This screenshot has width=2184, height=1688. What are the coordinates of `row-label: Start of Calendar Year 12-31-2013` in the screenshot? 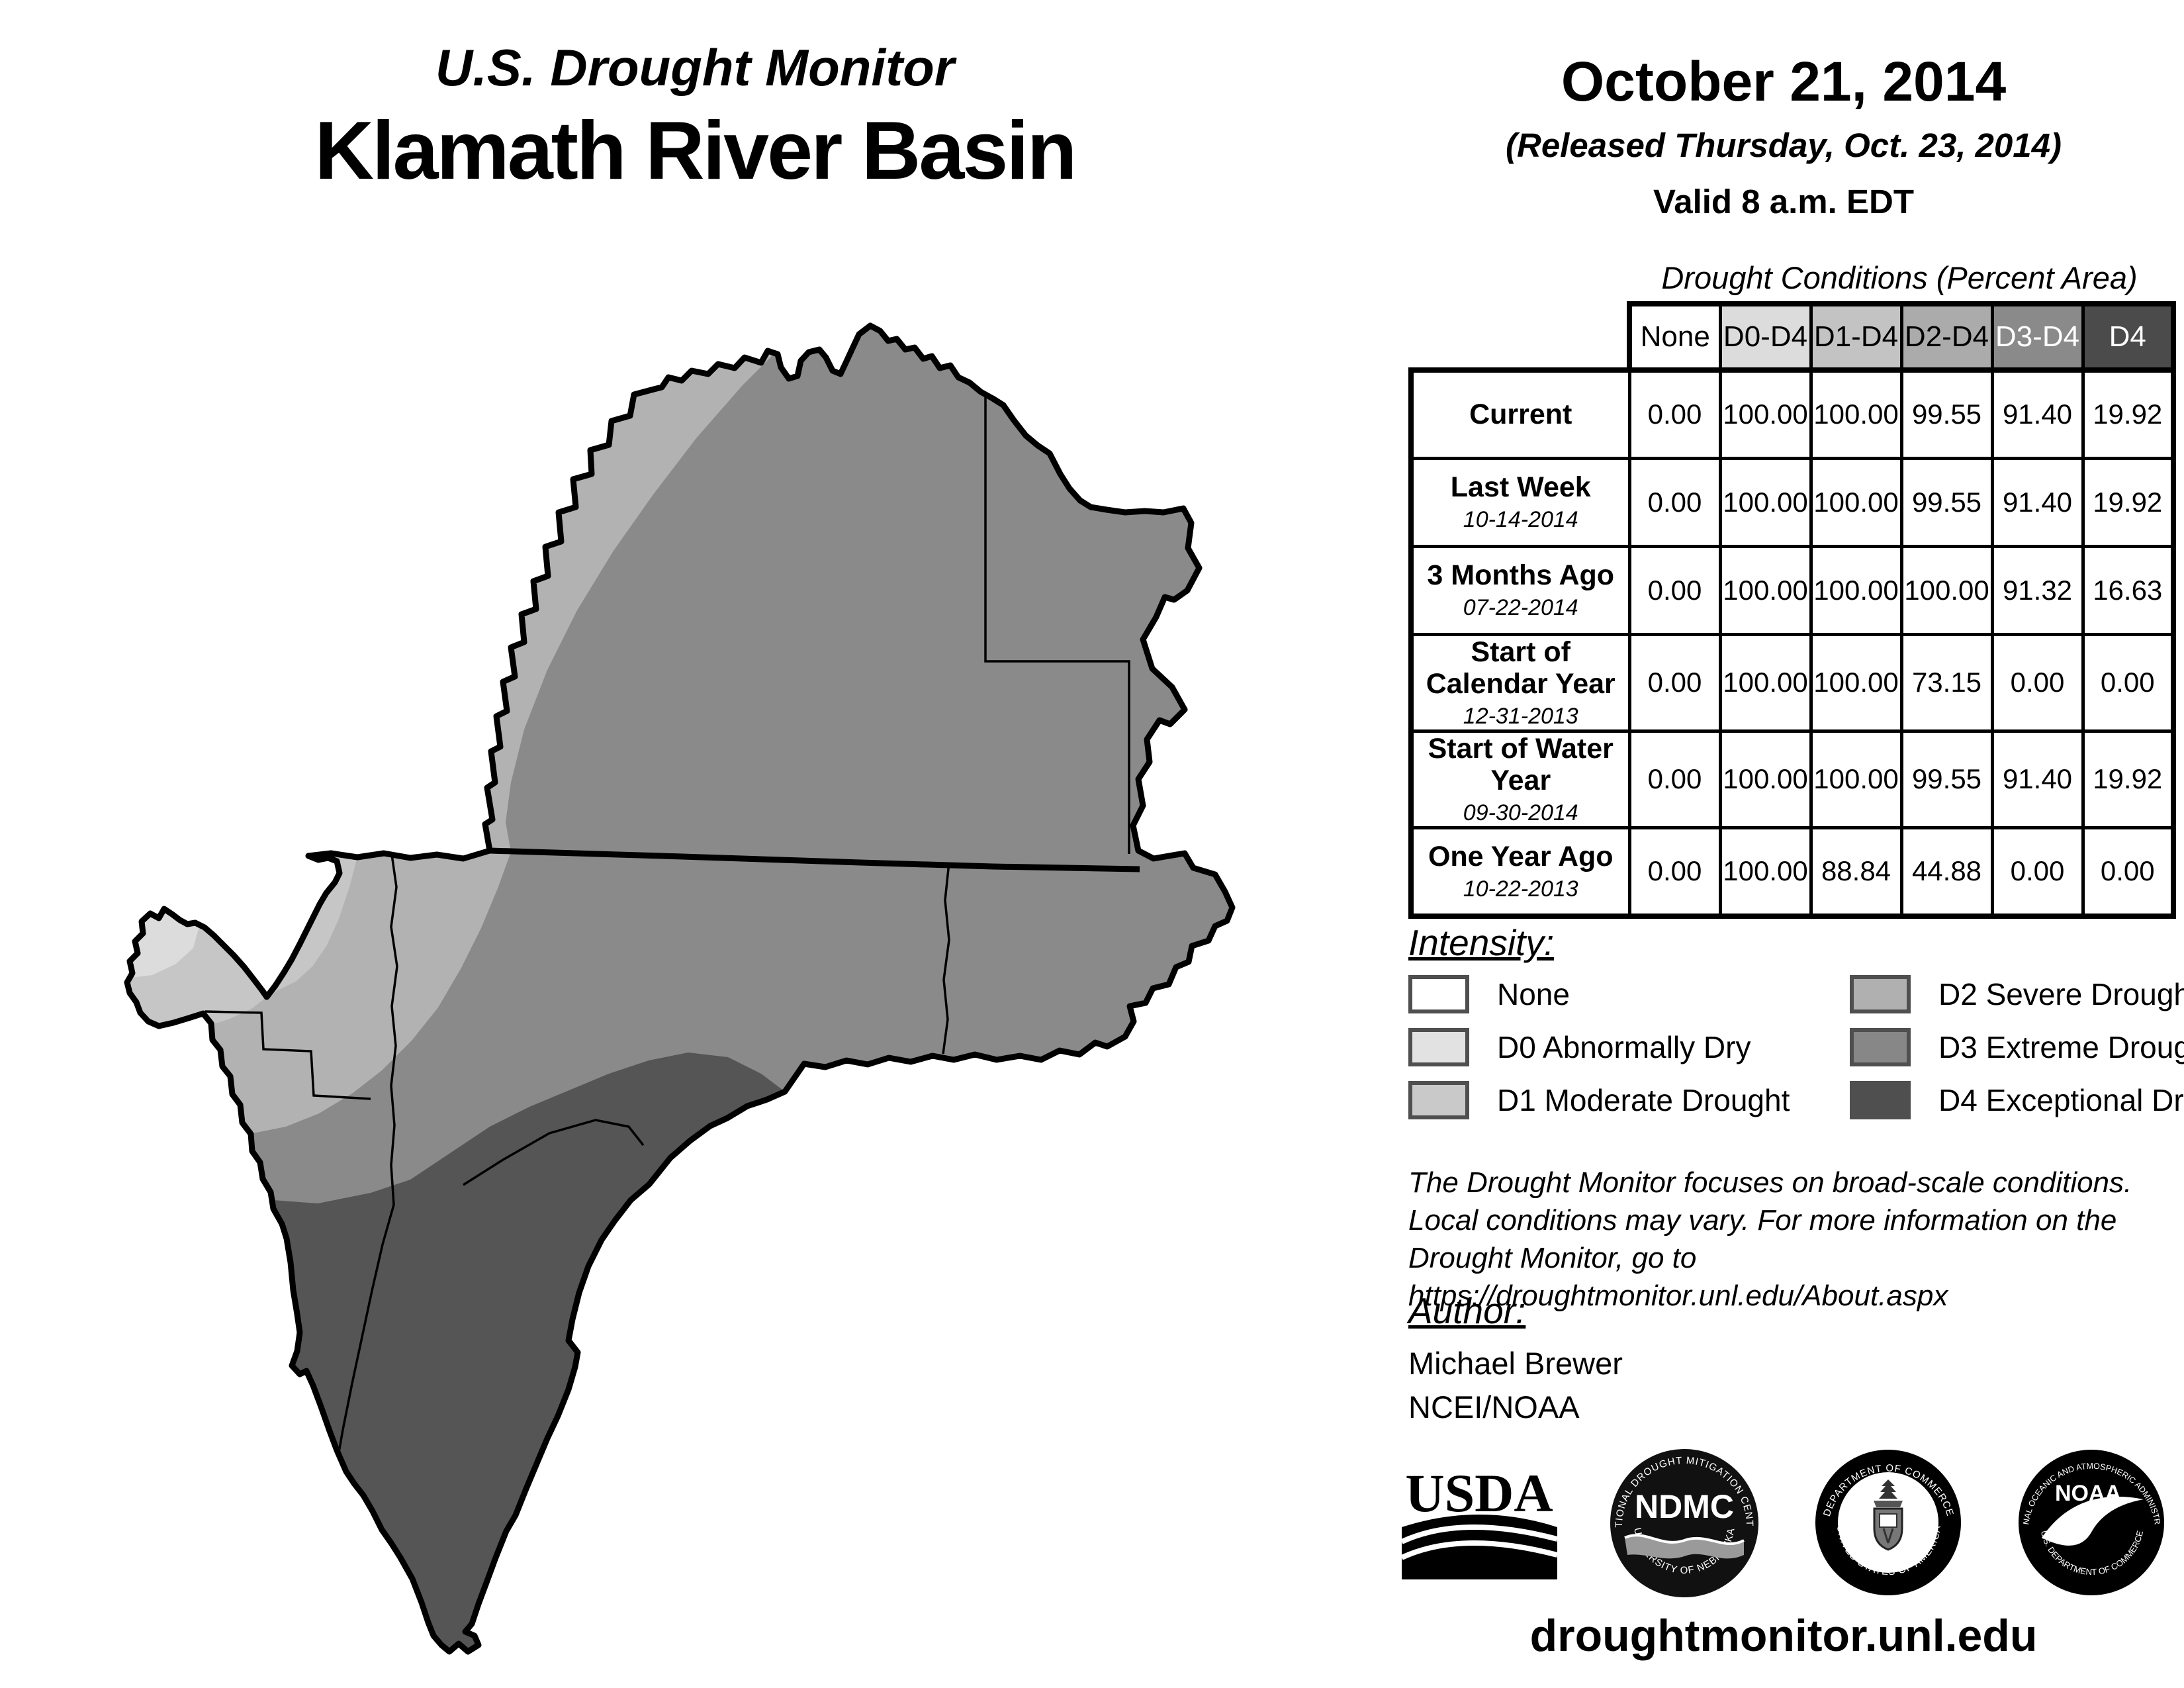 It's located at (1519, 682).